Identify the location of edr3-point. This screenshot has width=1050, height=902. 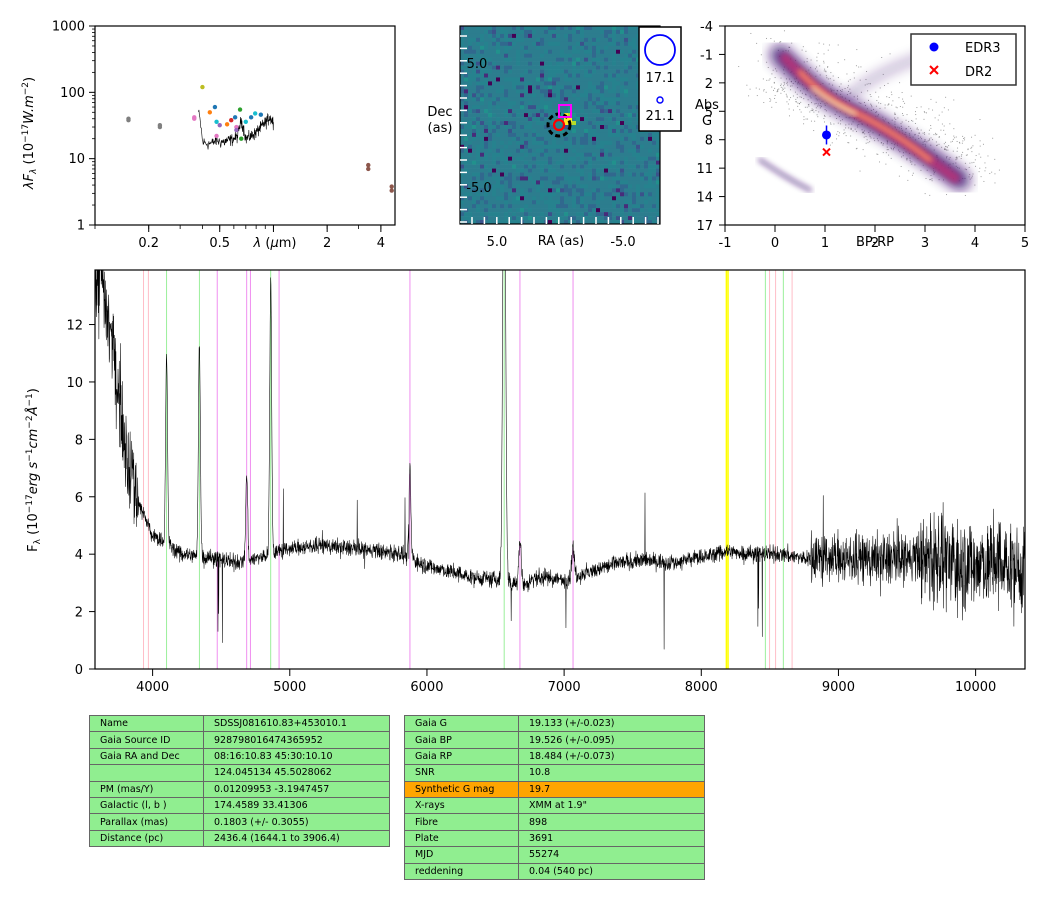
(826, 135).